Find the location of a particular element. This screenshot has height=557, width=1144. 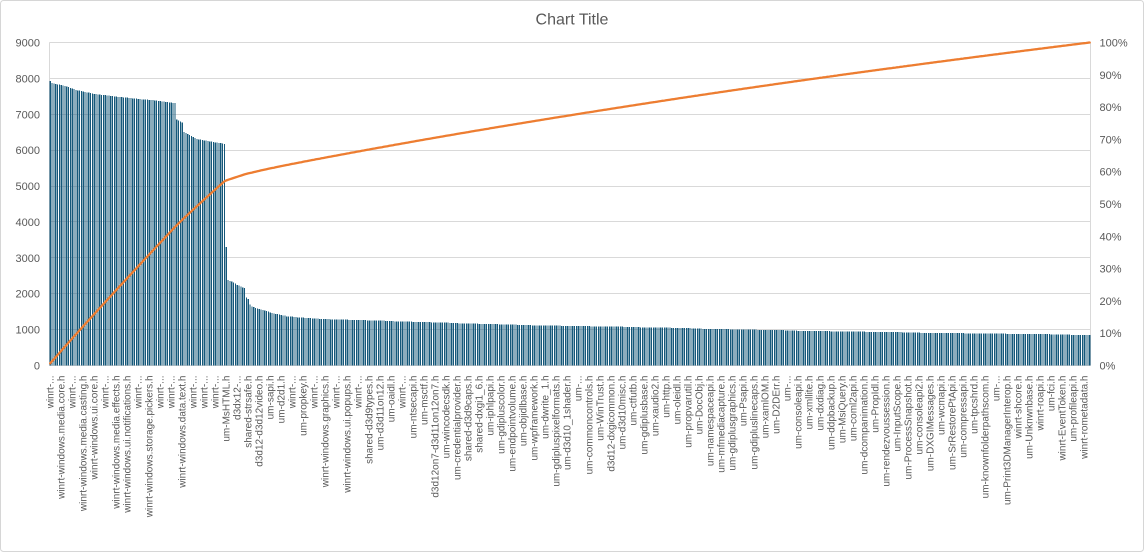

svg-text: um-oleidl.h is located at coordinates (678, 400).